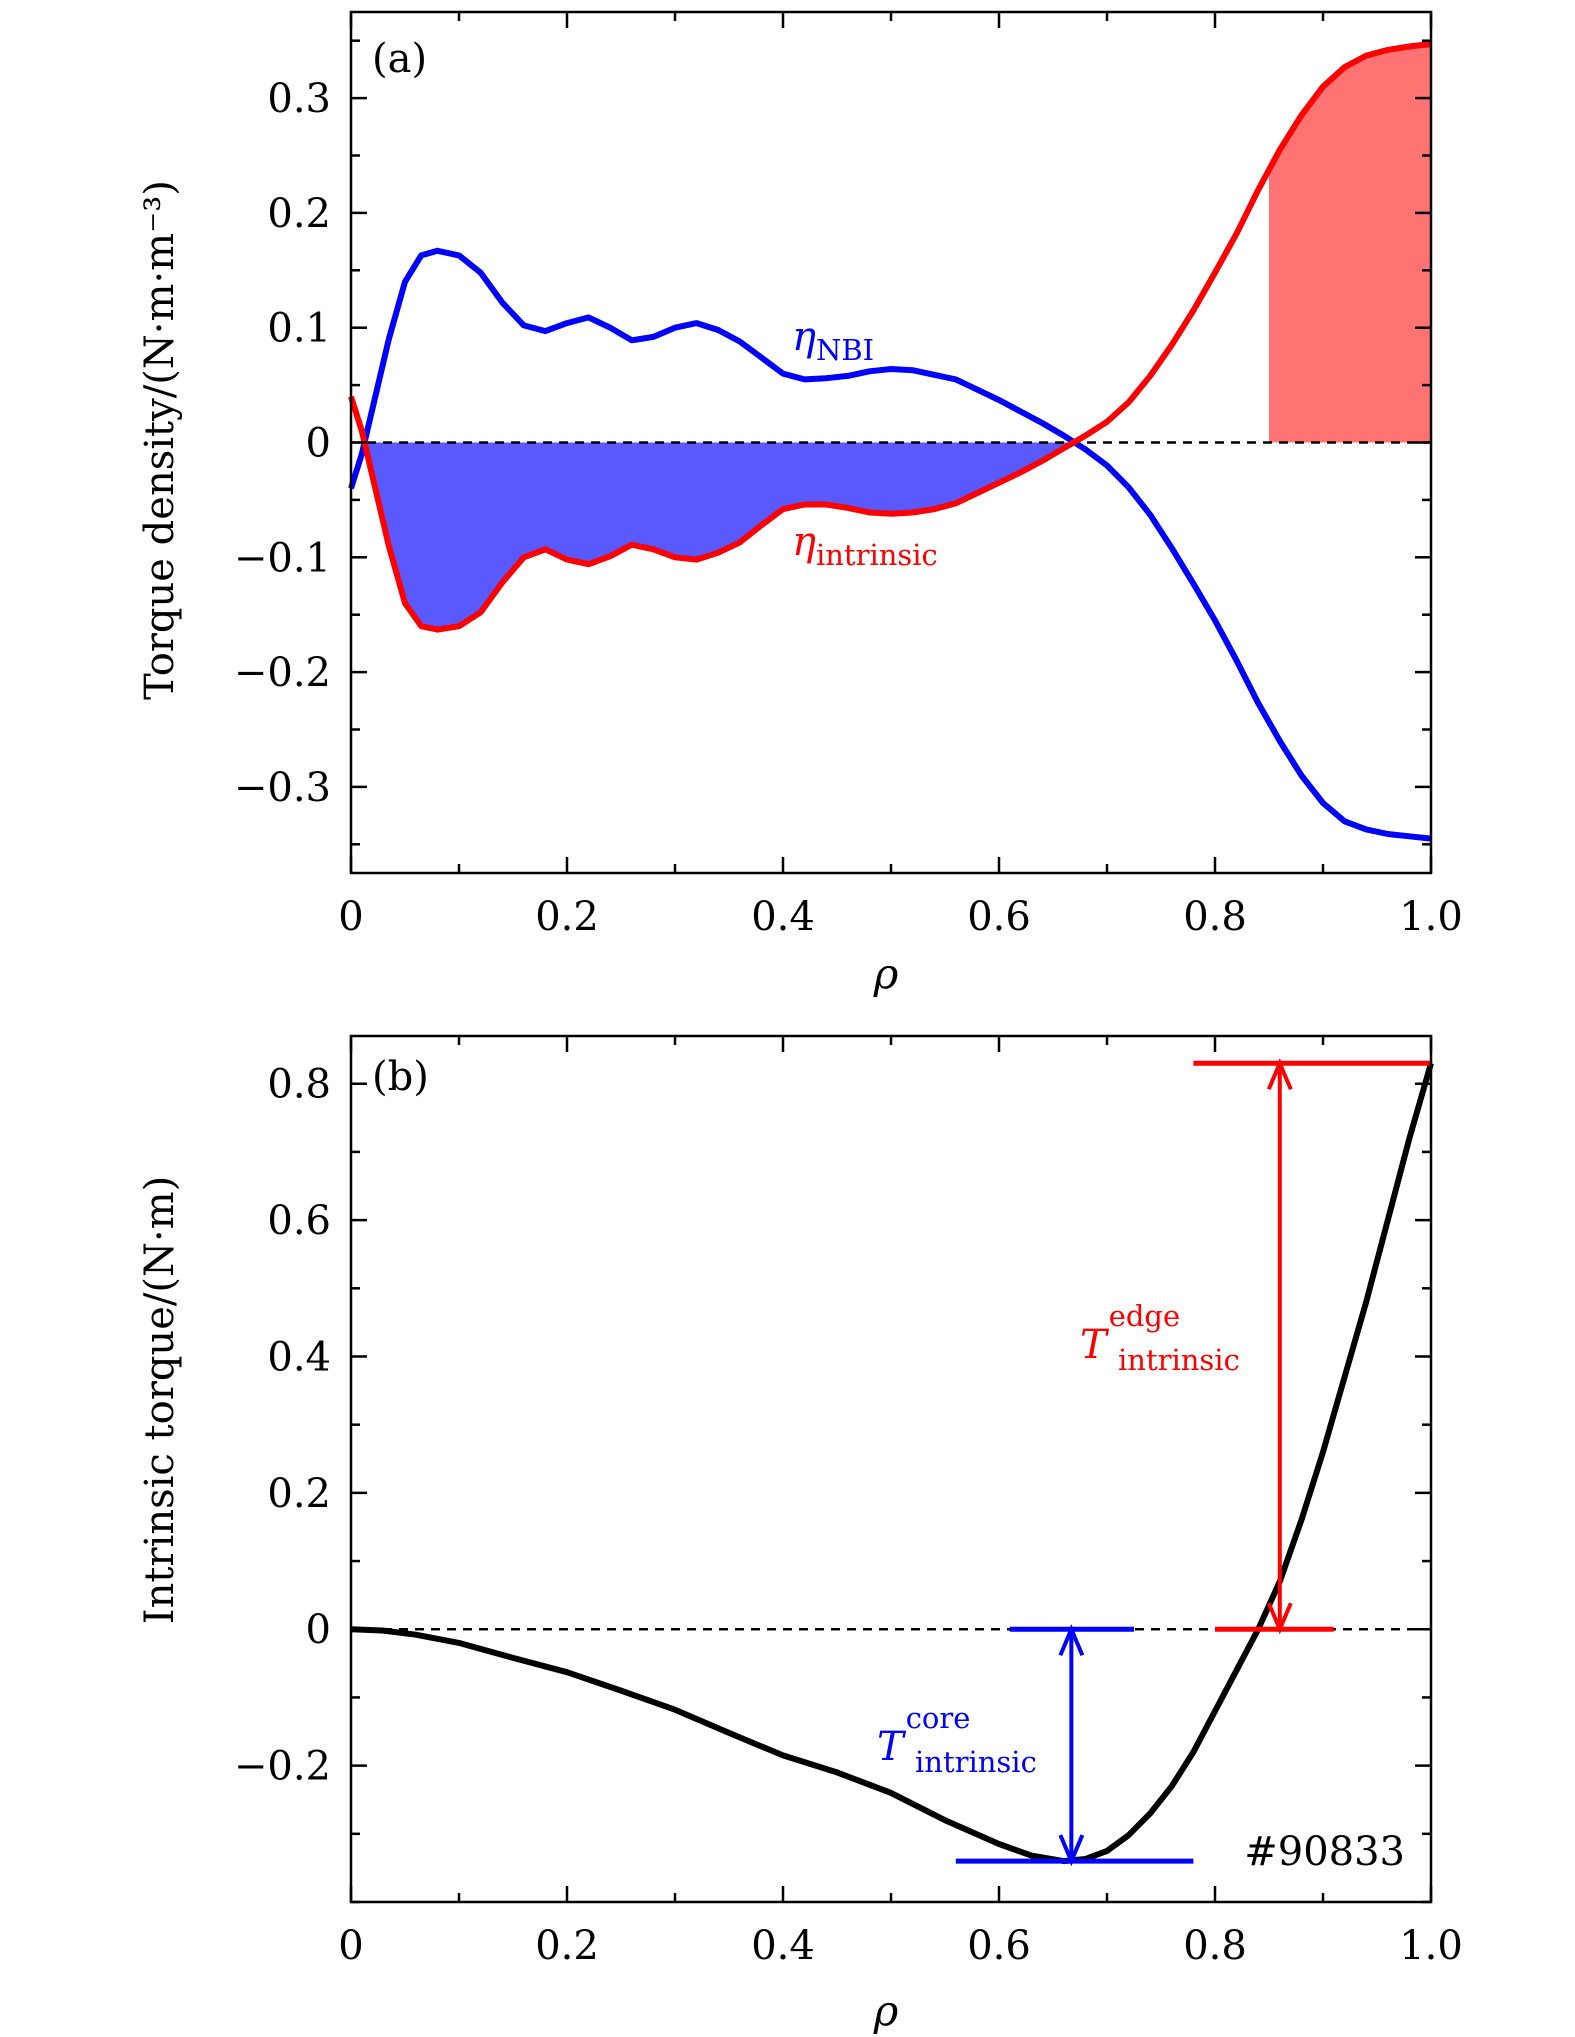  I want to click on panel-label-b: (b), so click(400, 1077).